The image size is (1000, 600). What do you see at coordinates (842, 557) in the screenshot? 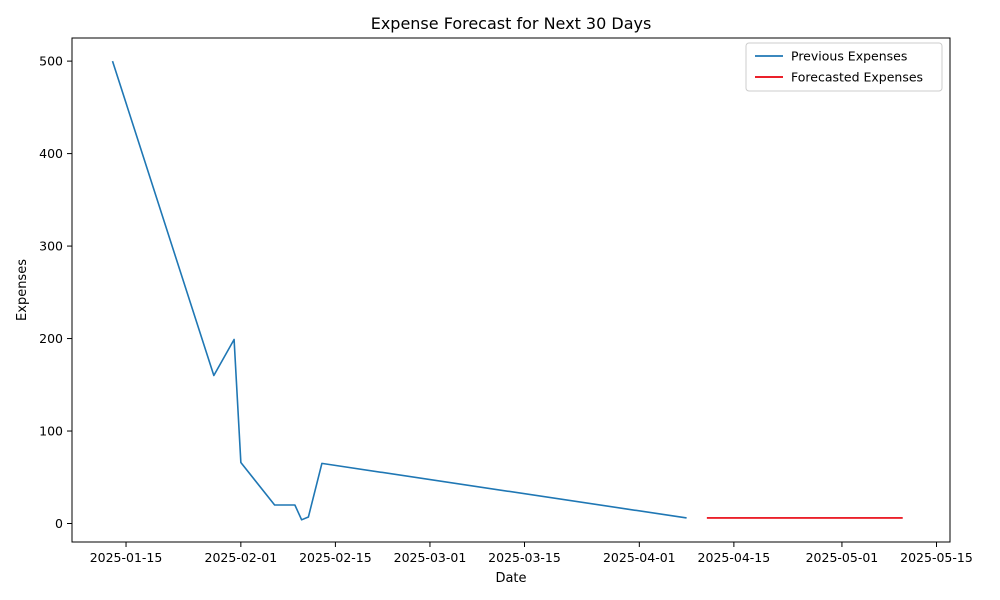
I see `x-tick-label: 2025-05-01` at bounding box center [842, 557].